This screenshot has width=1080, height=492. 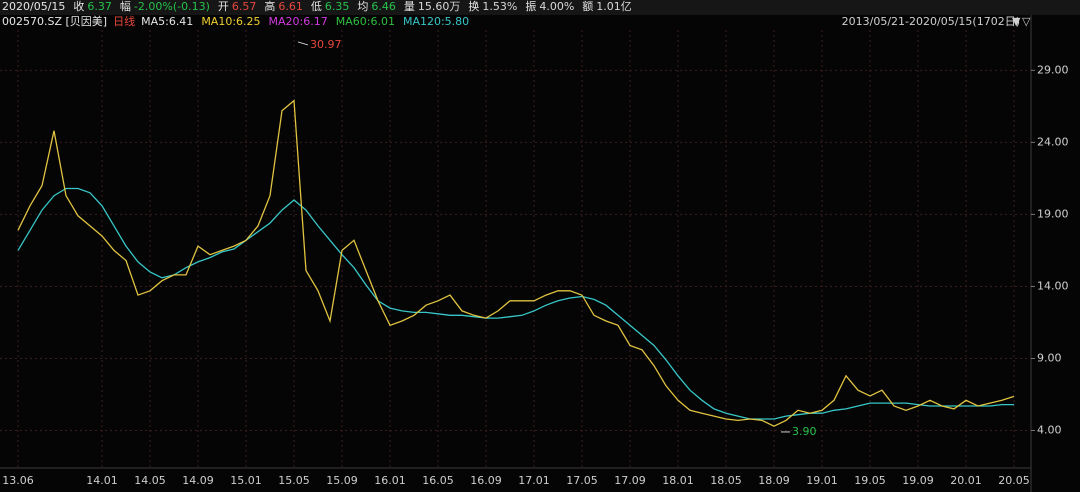 I want to click on header-value: 1.53%, so click(x=499, y=6).